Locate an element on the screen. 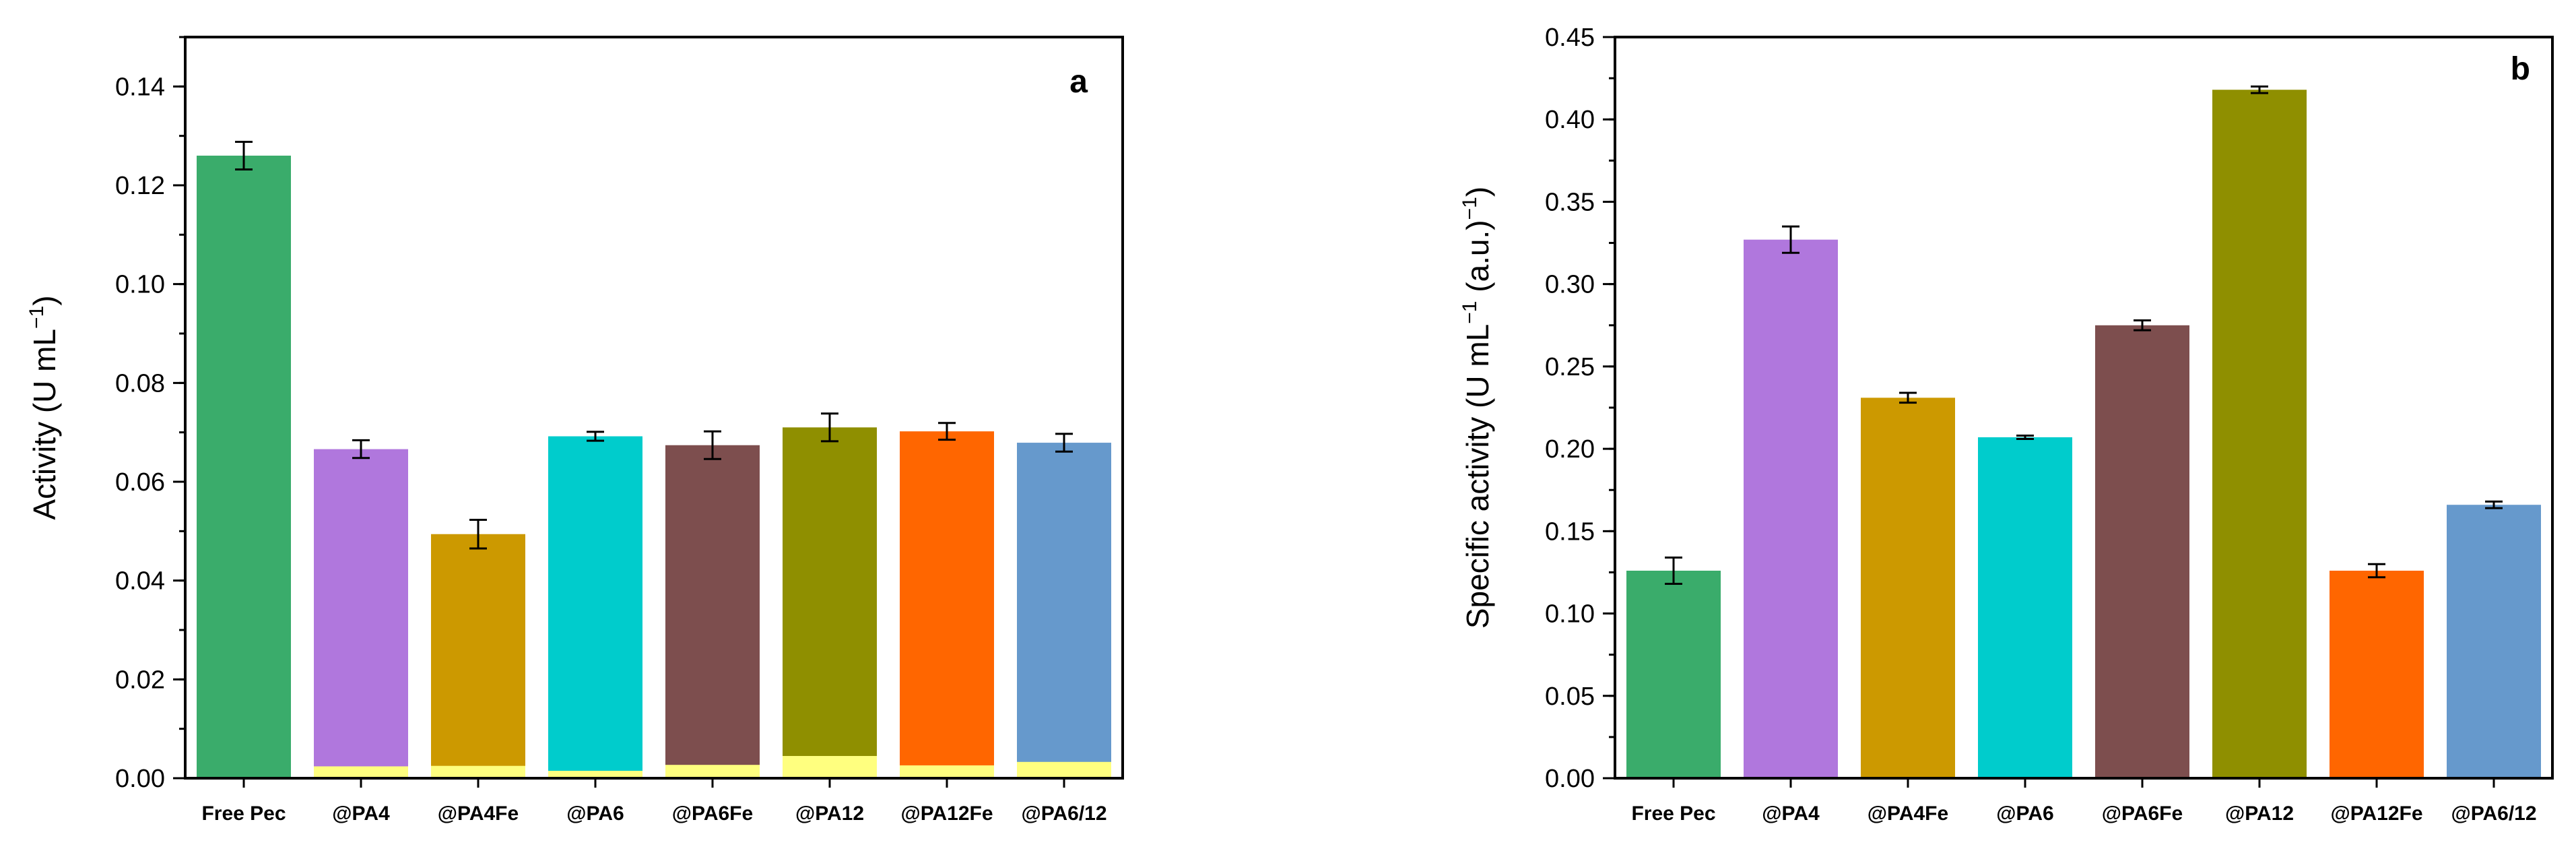  panel-a-y-tick-label-4: 0.08 is located at coordinates (140, 383).